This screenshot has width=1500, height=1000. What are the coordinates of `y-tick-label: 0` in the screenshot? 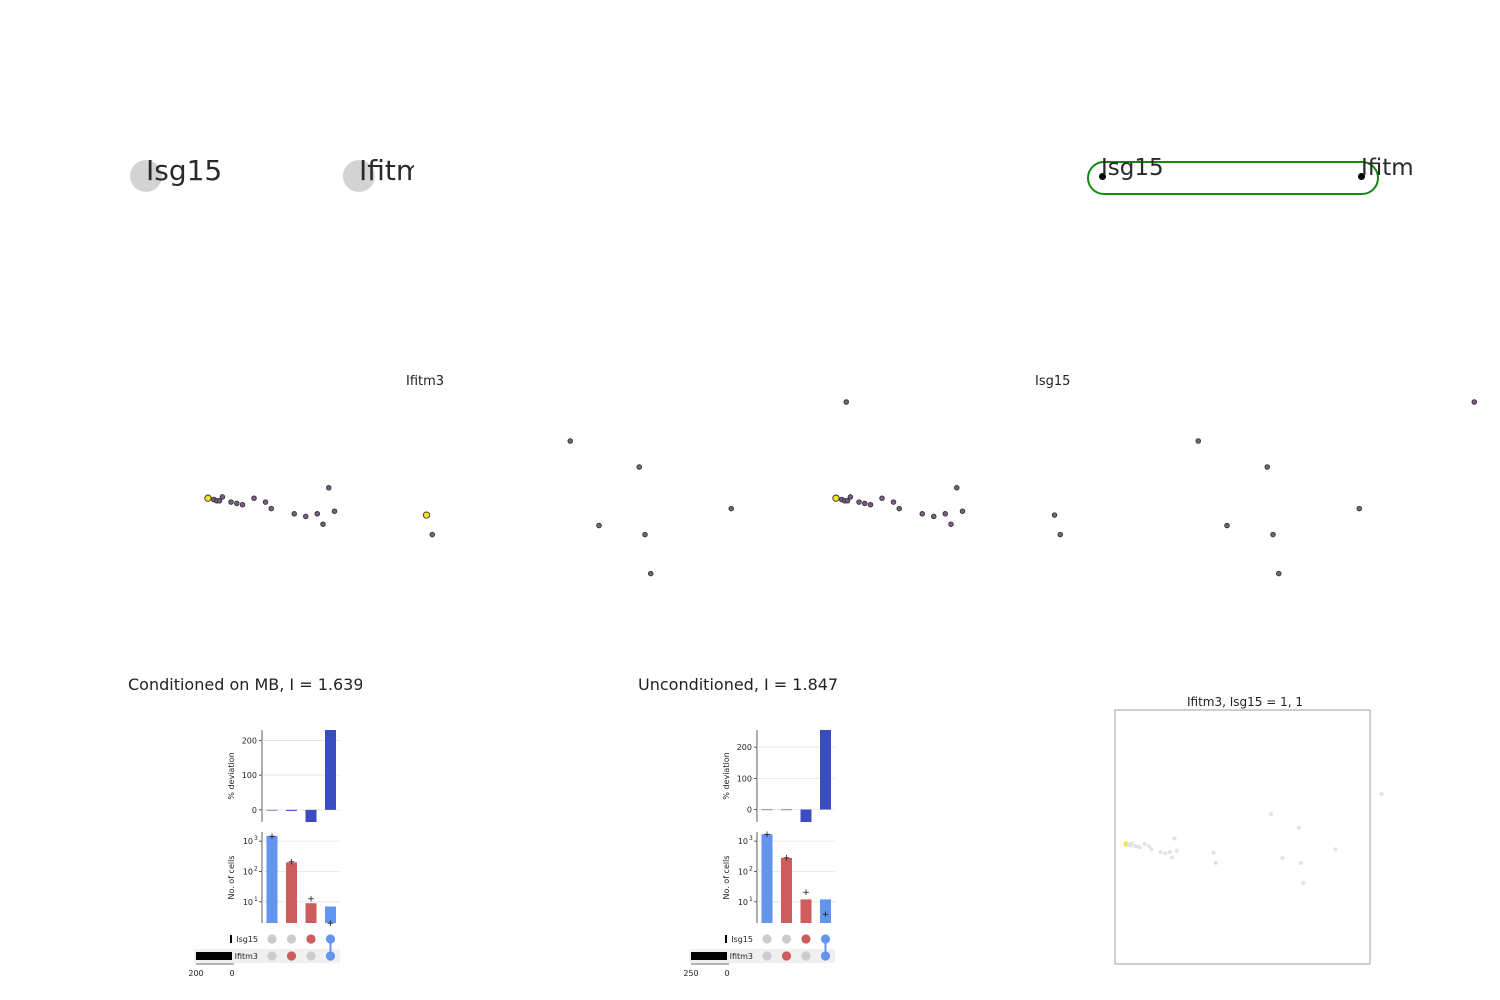 It's located at (749, 810).